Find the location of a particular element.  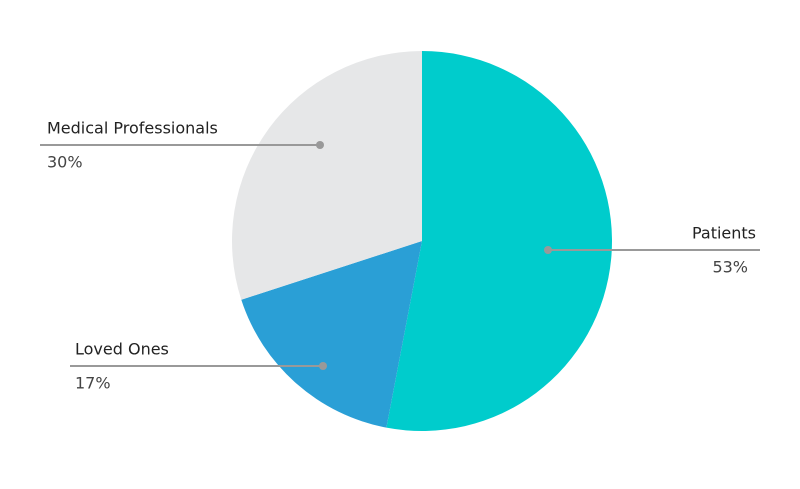

slice-label: Medical Professionals is located at coordinates (132, 128).